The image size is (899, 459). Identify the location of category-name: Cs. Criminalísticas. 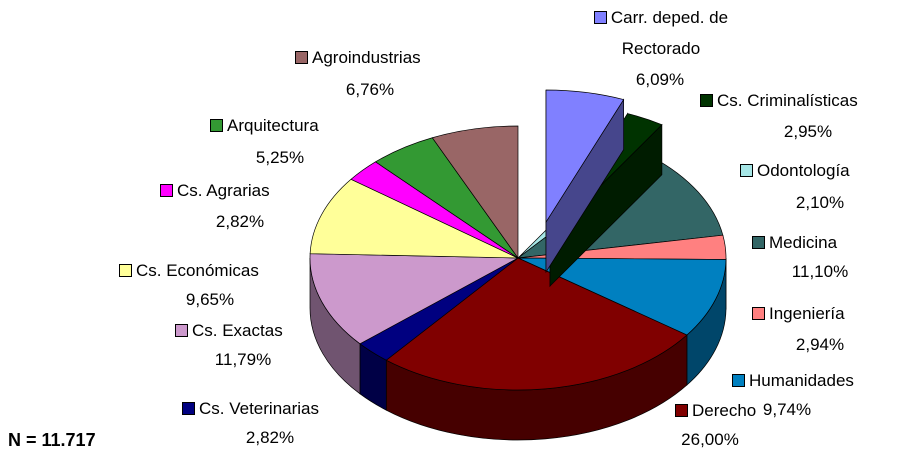
(787, 100).